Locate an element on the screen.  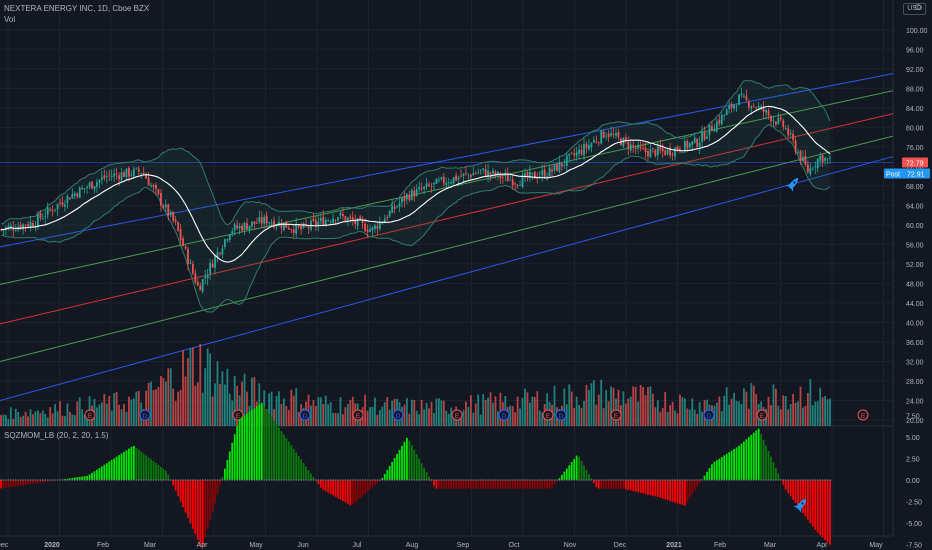
oscillator-label: SQZMOM_LB (20, 2, 20, 1.5) is located at coordinates (56, 435).